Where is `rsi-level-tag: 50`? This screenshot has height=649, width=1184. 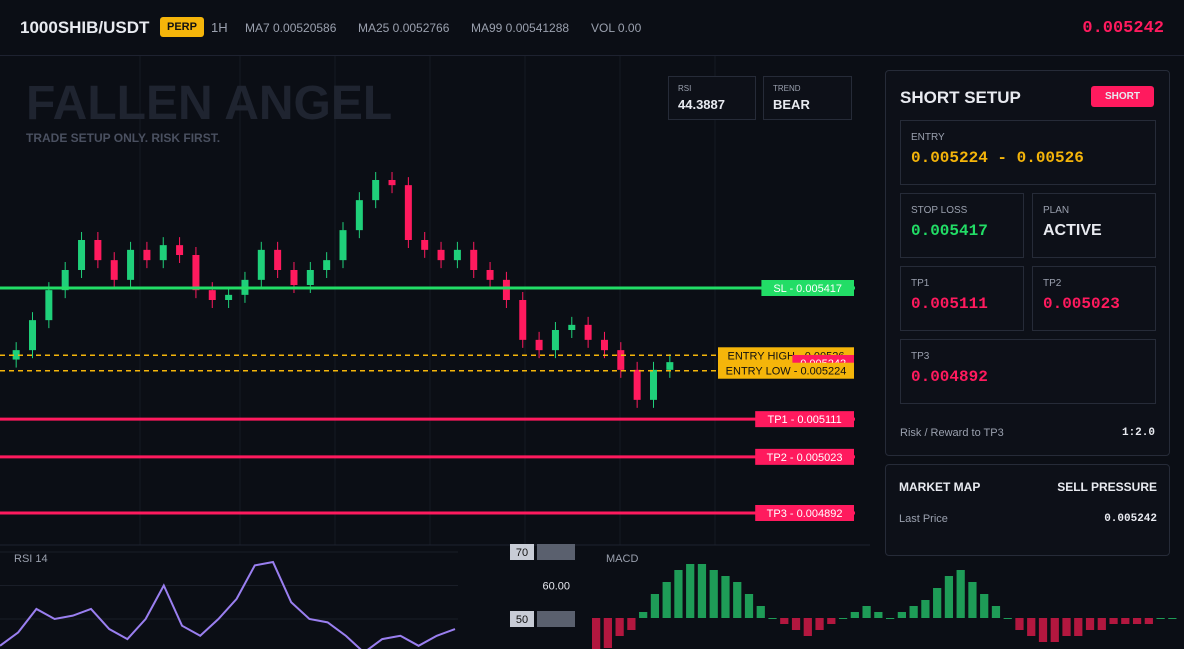
rsi-level-tag: 50 is located at coordinates (522, 620).